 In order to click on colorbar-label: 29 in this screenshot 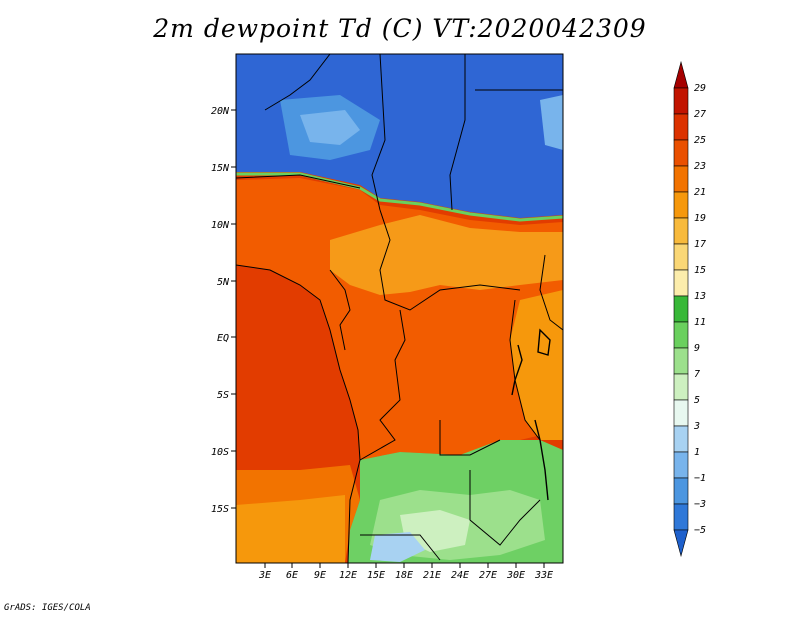, I will do `click(700, 88)`.